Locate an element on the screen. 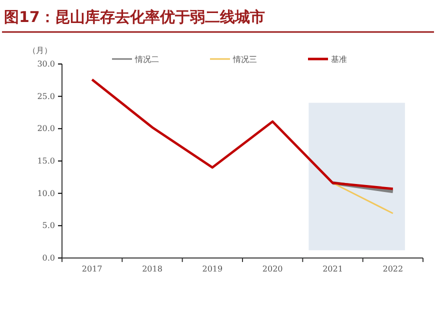 This screenshot has width=436, height=320. y-tick-label: 30.0 is located at coordinates (46, 64).